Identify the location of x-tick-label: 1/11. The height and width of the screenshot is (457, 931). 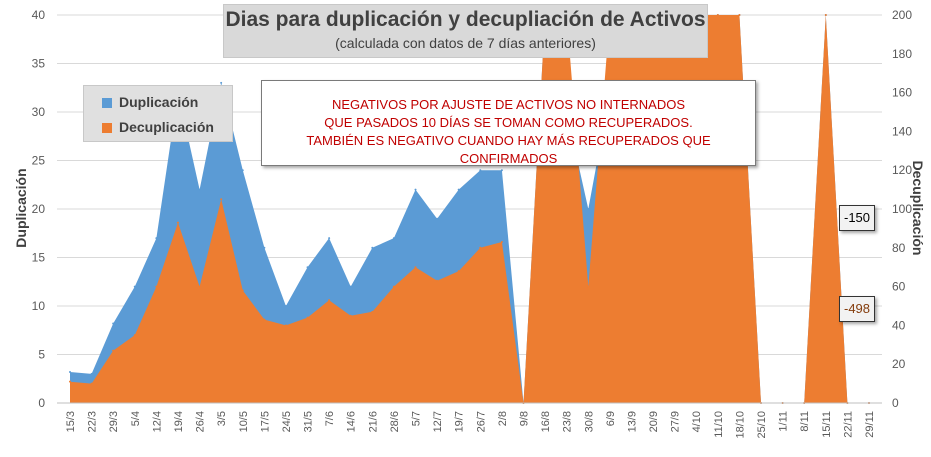
(784, 421).